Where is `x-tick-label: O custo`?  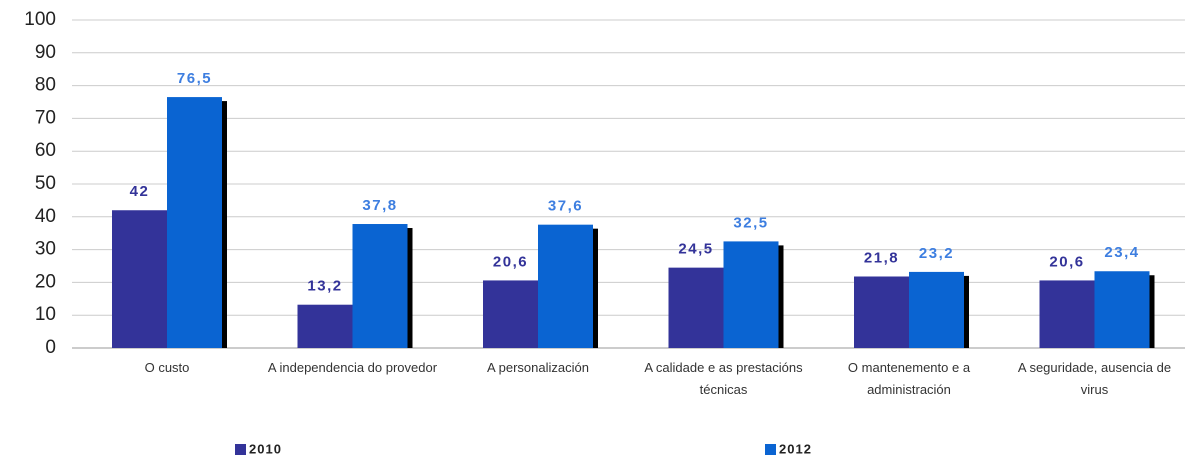 x-tick-label: O custo is located at coordinates (167, 367).